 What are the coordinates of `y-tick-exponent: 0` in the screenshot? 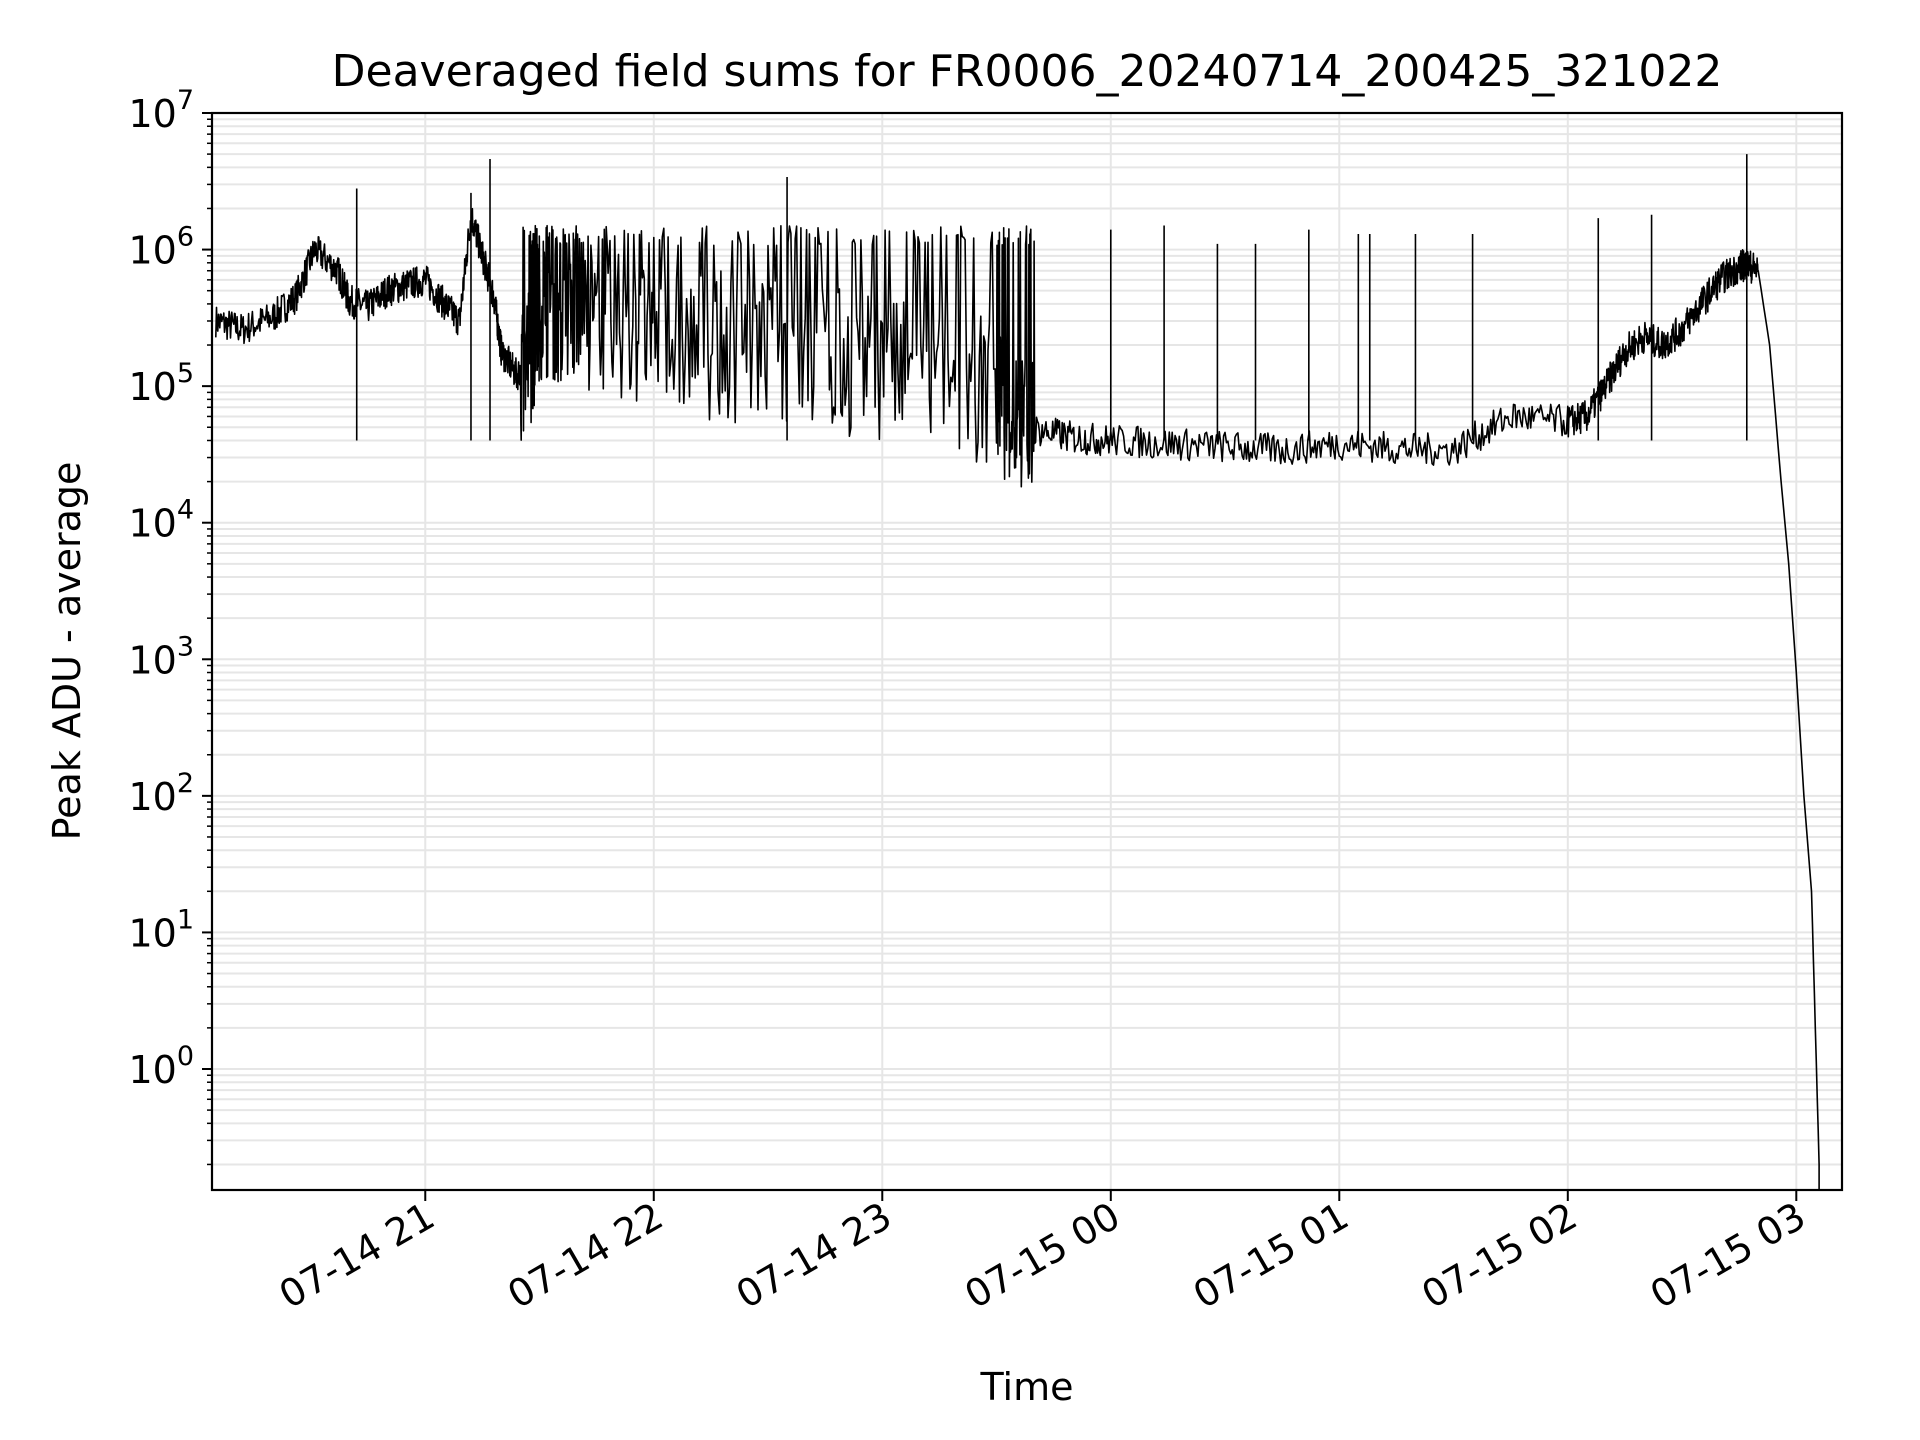 It's located at (185, 1056).